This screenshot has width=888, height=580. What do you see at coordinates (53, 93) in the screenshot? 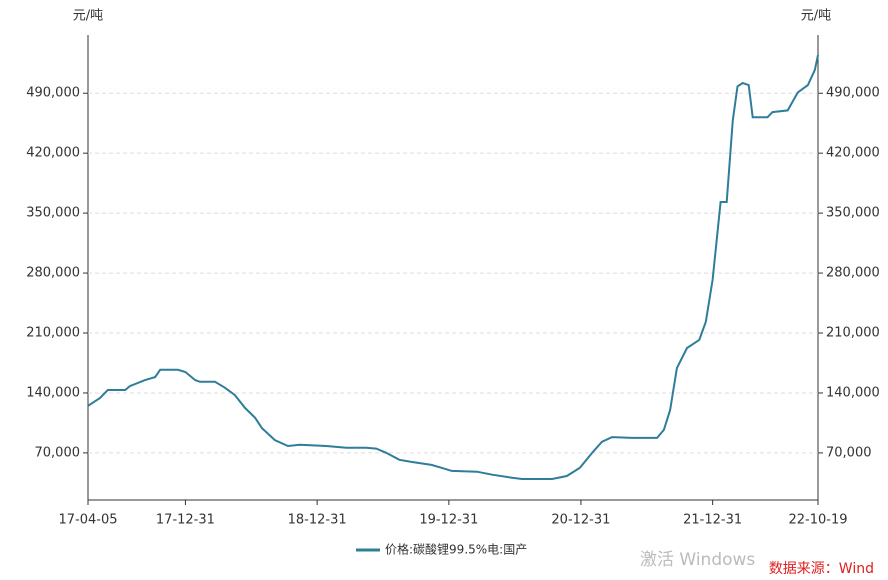
I see `y-tick-label: 490,000` at bounding box center [53, 93].